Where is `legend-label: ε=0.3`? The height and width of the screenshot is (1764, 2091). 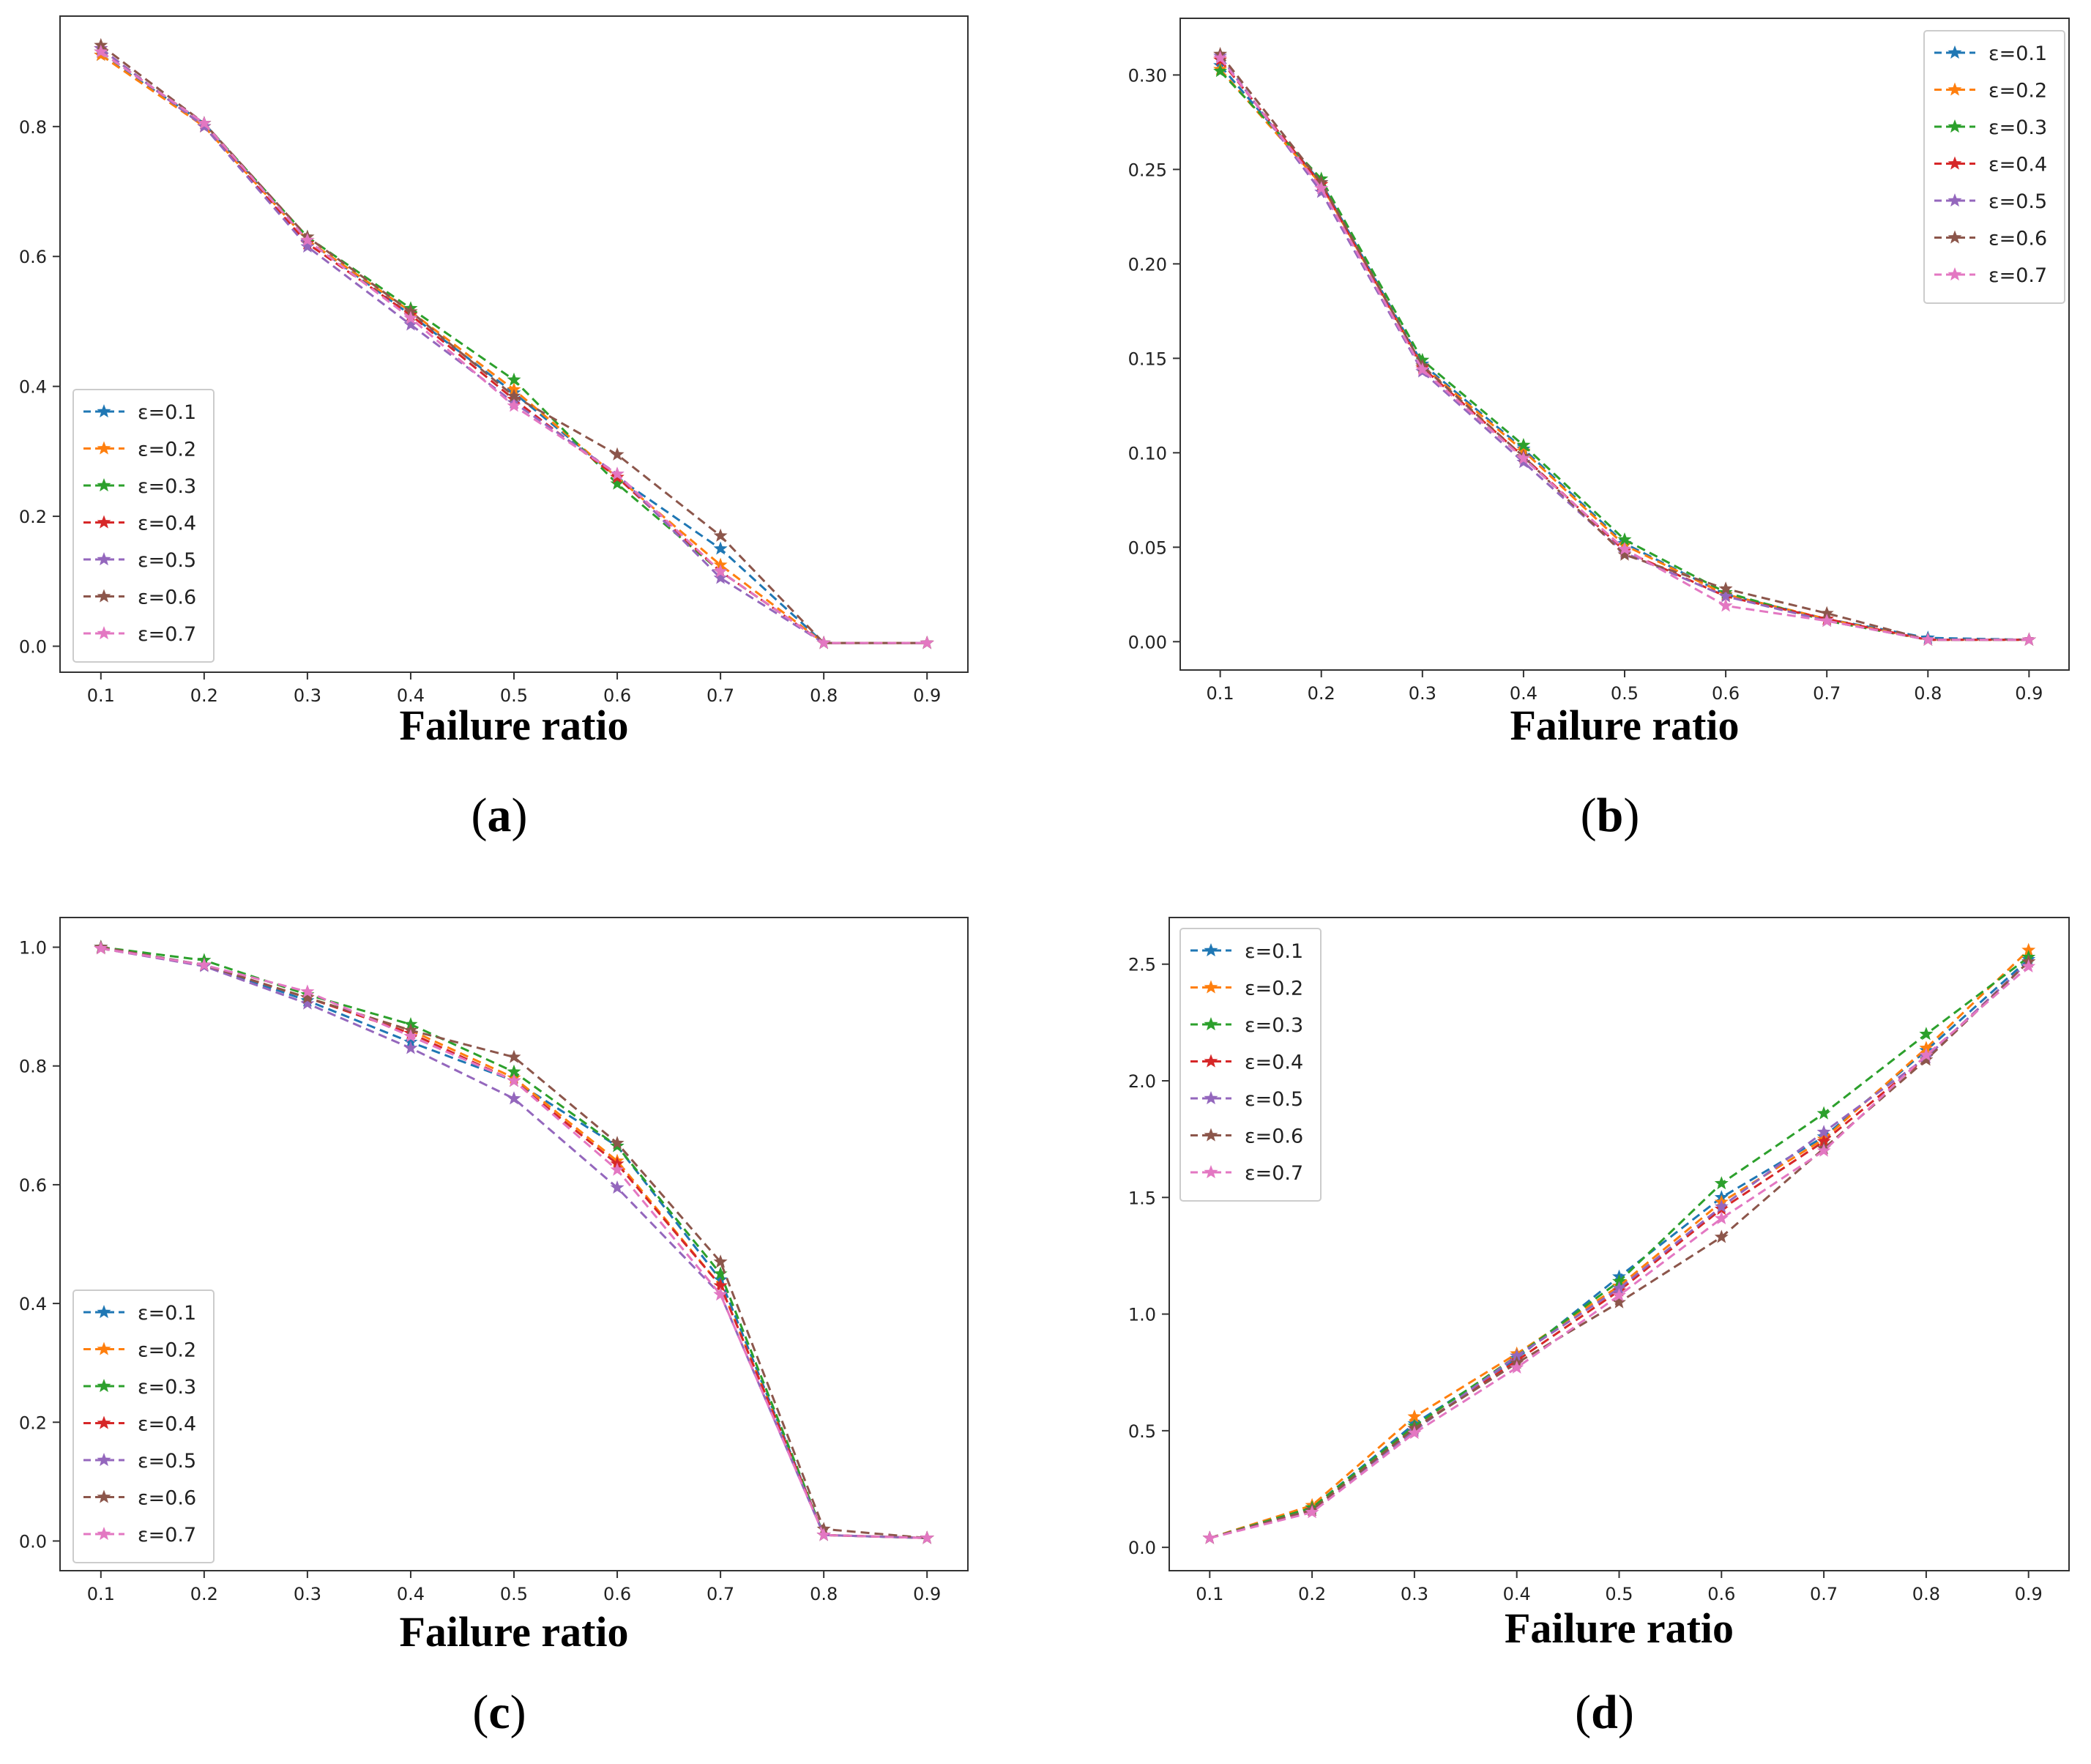
legend-label: ε=0.3 is located at coordinates (2018, 128).